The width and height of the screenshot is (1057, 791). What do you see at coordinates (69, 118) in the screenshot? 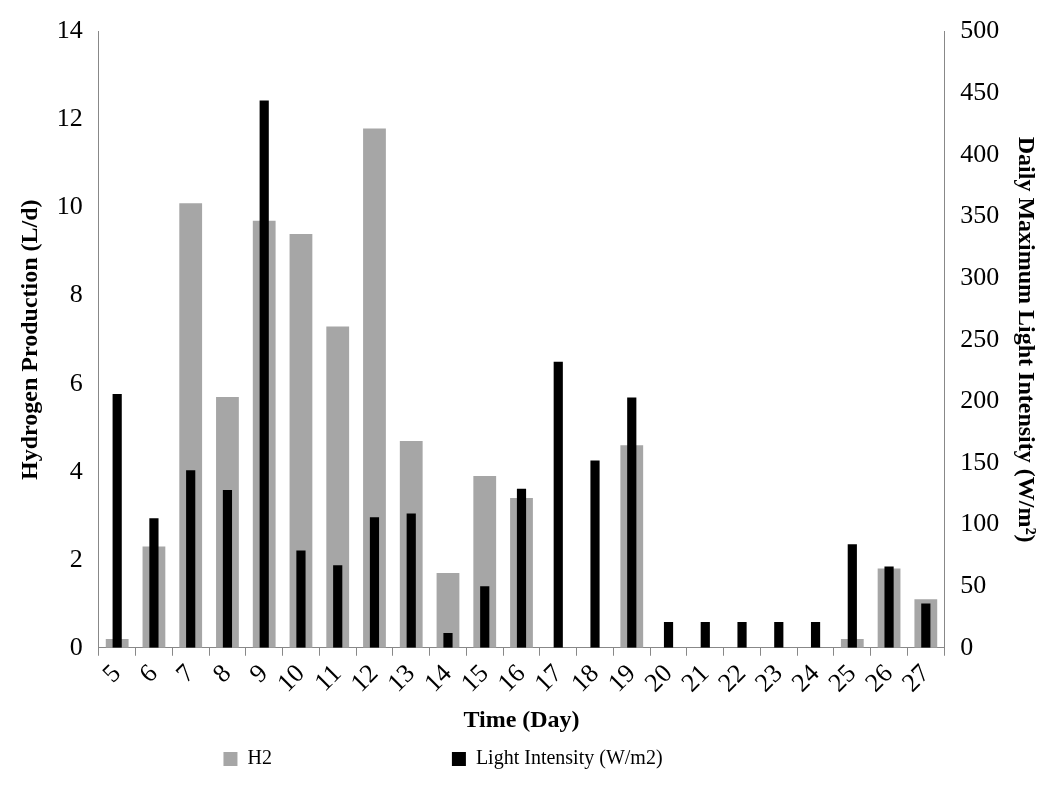
I see `y-tick-label: 12` at bounding box center [69, 118].